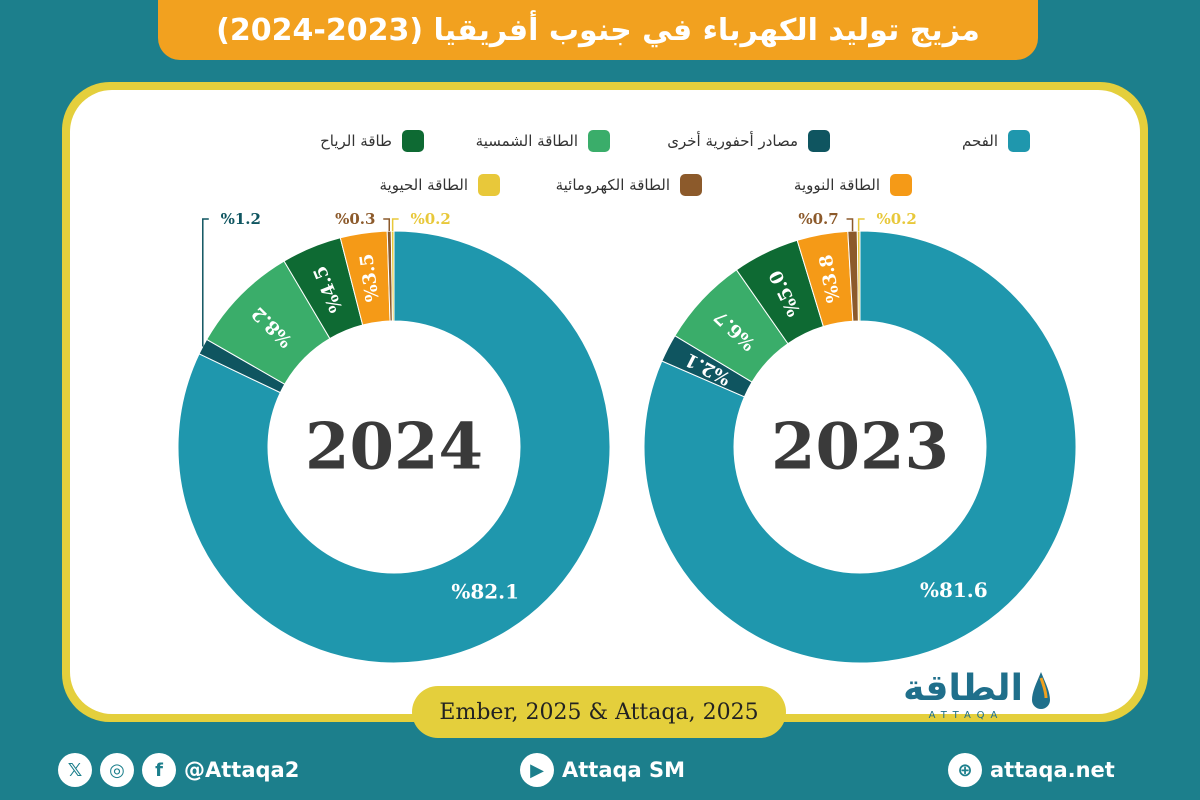  What do you see at coordinates (489, 185) in the screenshot?
I see `legend-swatch-bio` at bounding box center [489, 185].